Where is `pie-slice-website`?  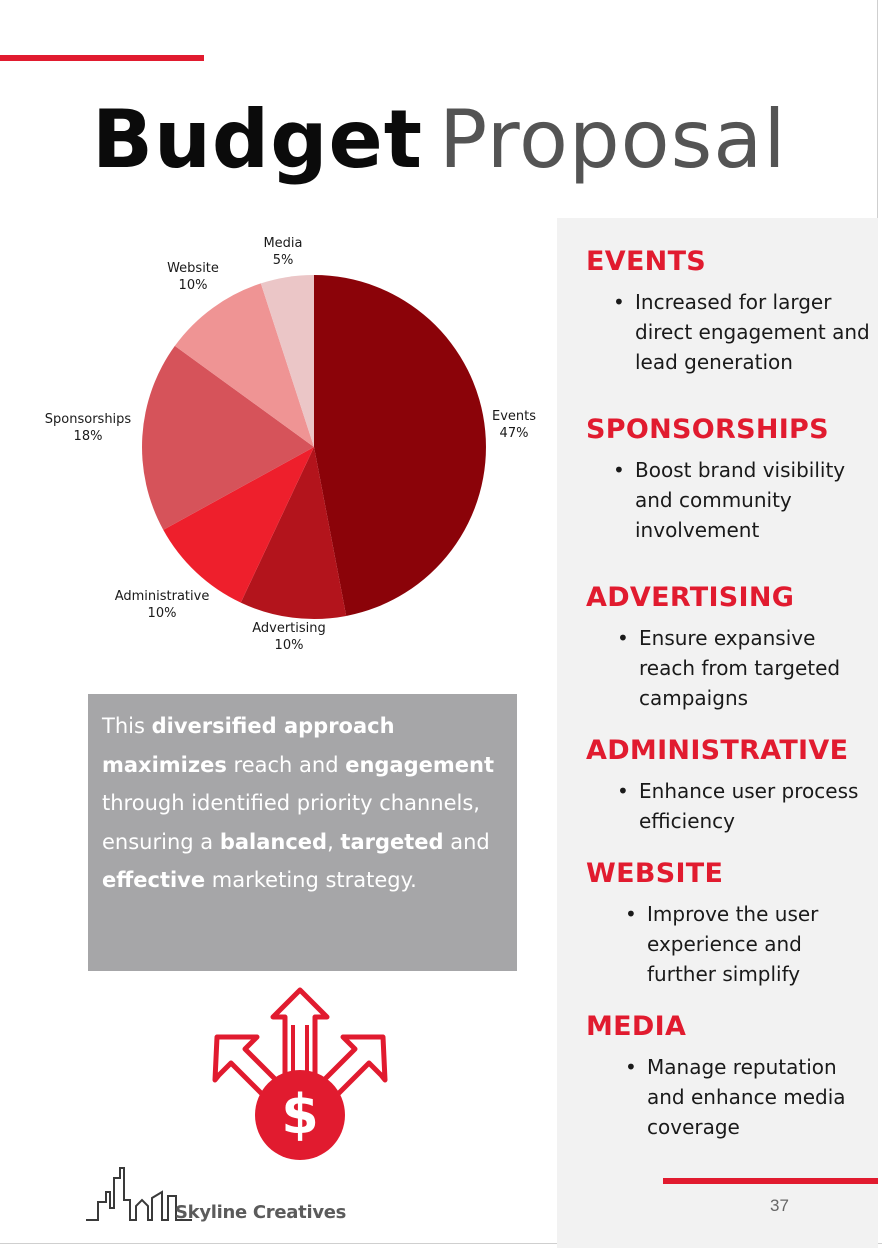
pie-slice-website is located at coordinates (244, 365).